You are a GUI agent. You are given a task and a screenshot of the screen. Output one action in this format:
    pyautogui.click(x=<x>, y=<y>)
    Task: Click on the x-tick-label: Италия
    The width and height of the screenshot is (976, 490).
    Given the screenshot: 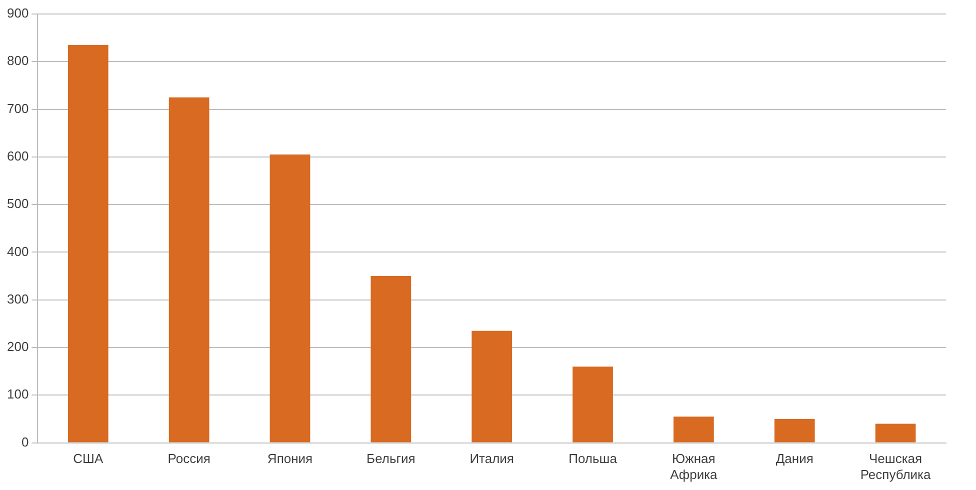 What is the action you would take?
    pyautogui.click(x=492, y=458)
    